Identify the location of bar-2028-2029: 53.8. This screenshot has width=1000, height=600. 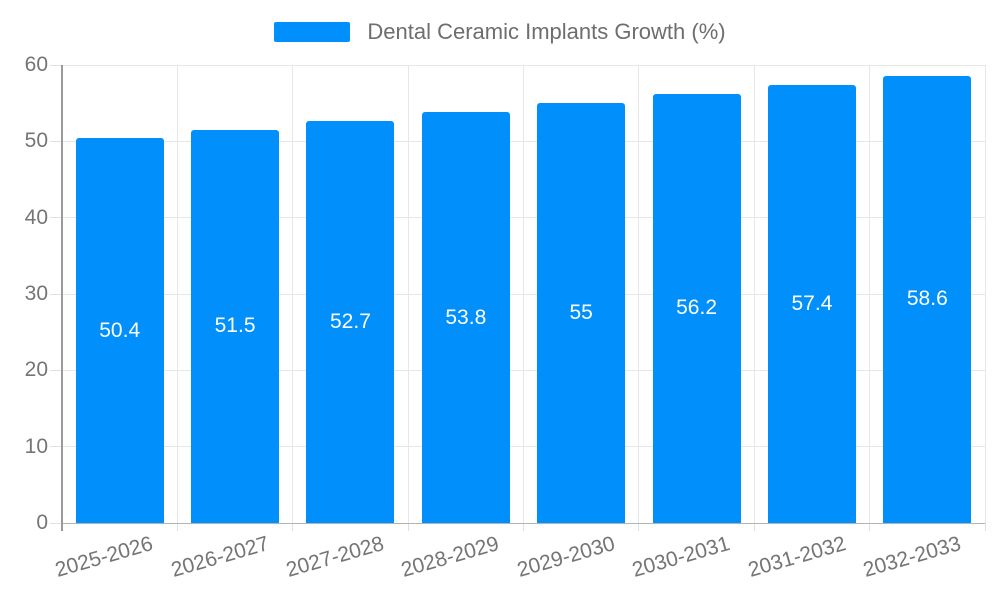
(465, 317).